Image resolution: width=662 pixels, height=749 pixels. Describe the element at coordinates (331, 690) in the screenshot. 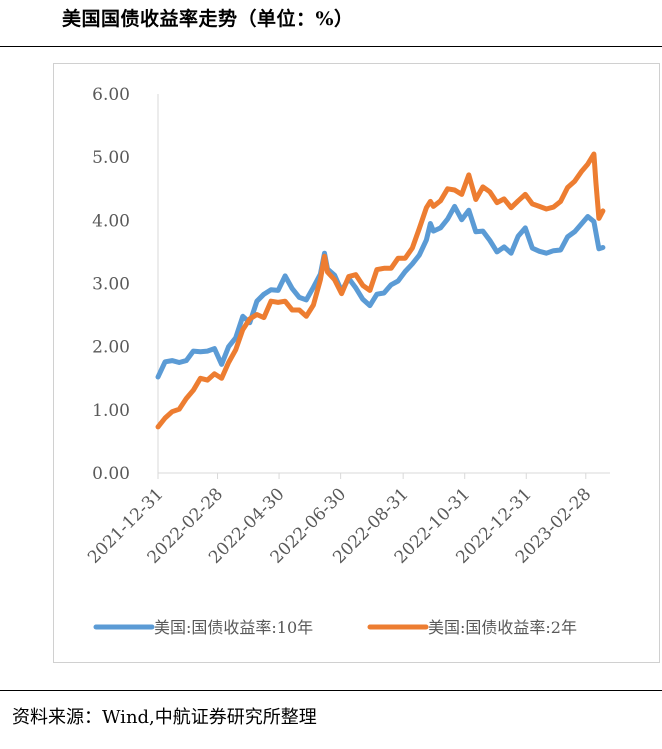

I see `source-rule` at that location.